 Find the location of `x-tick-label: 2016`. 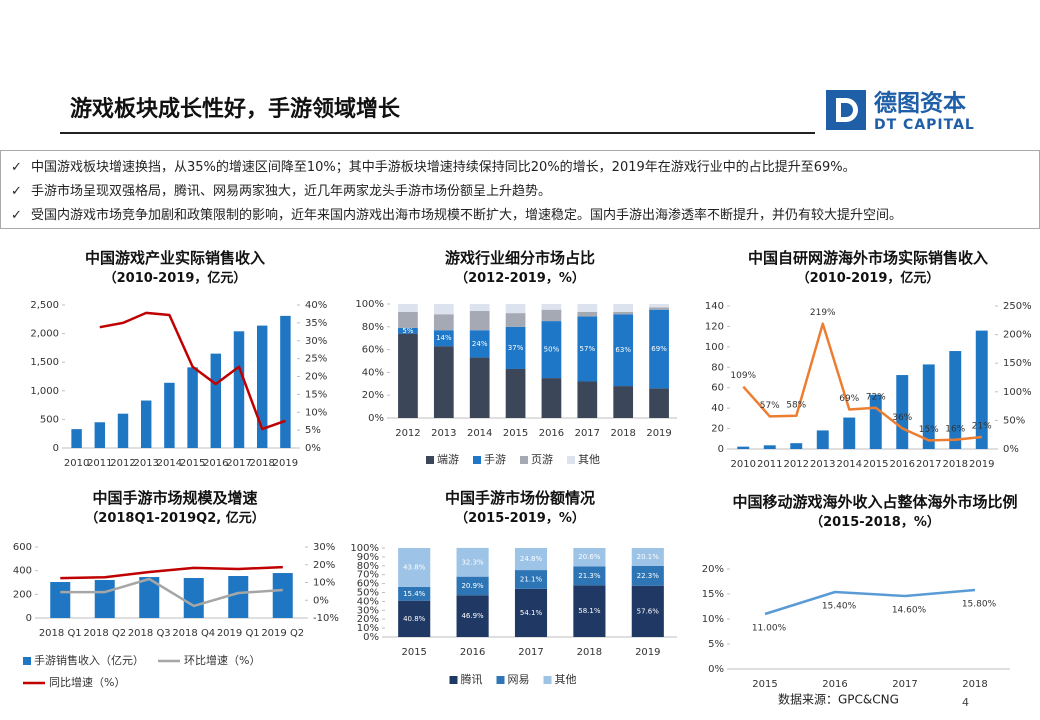

x-tick-label: 2016 is located at coordinates (902, 464).